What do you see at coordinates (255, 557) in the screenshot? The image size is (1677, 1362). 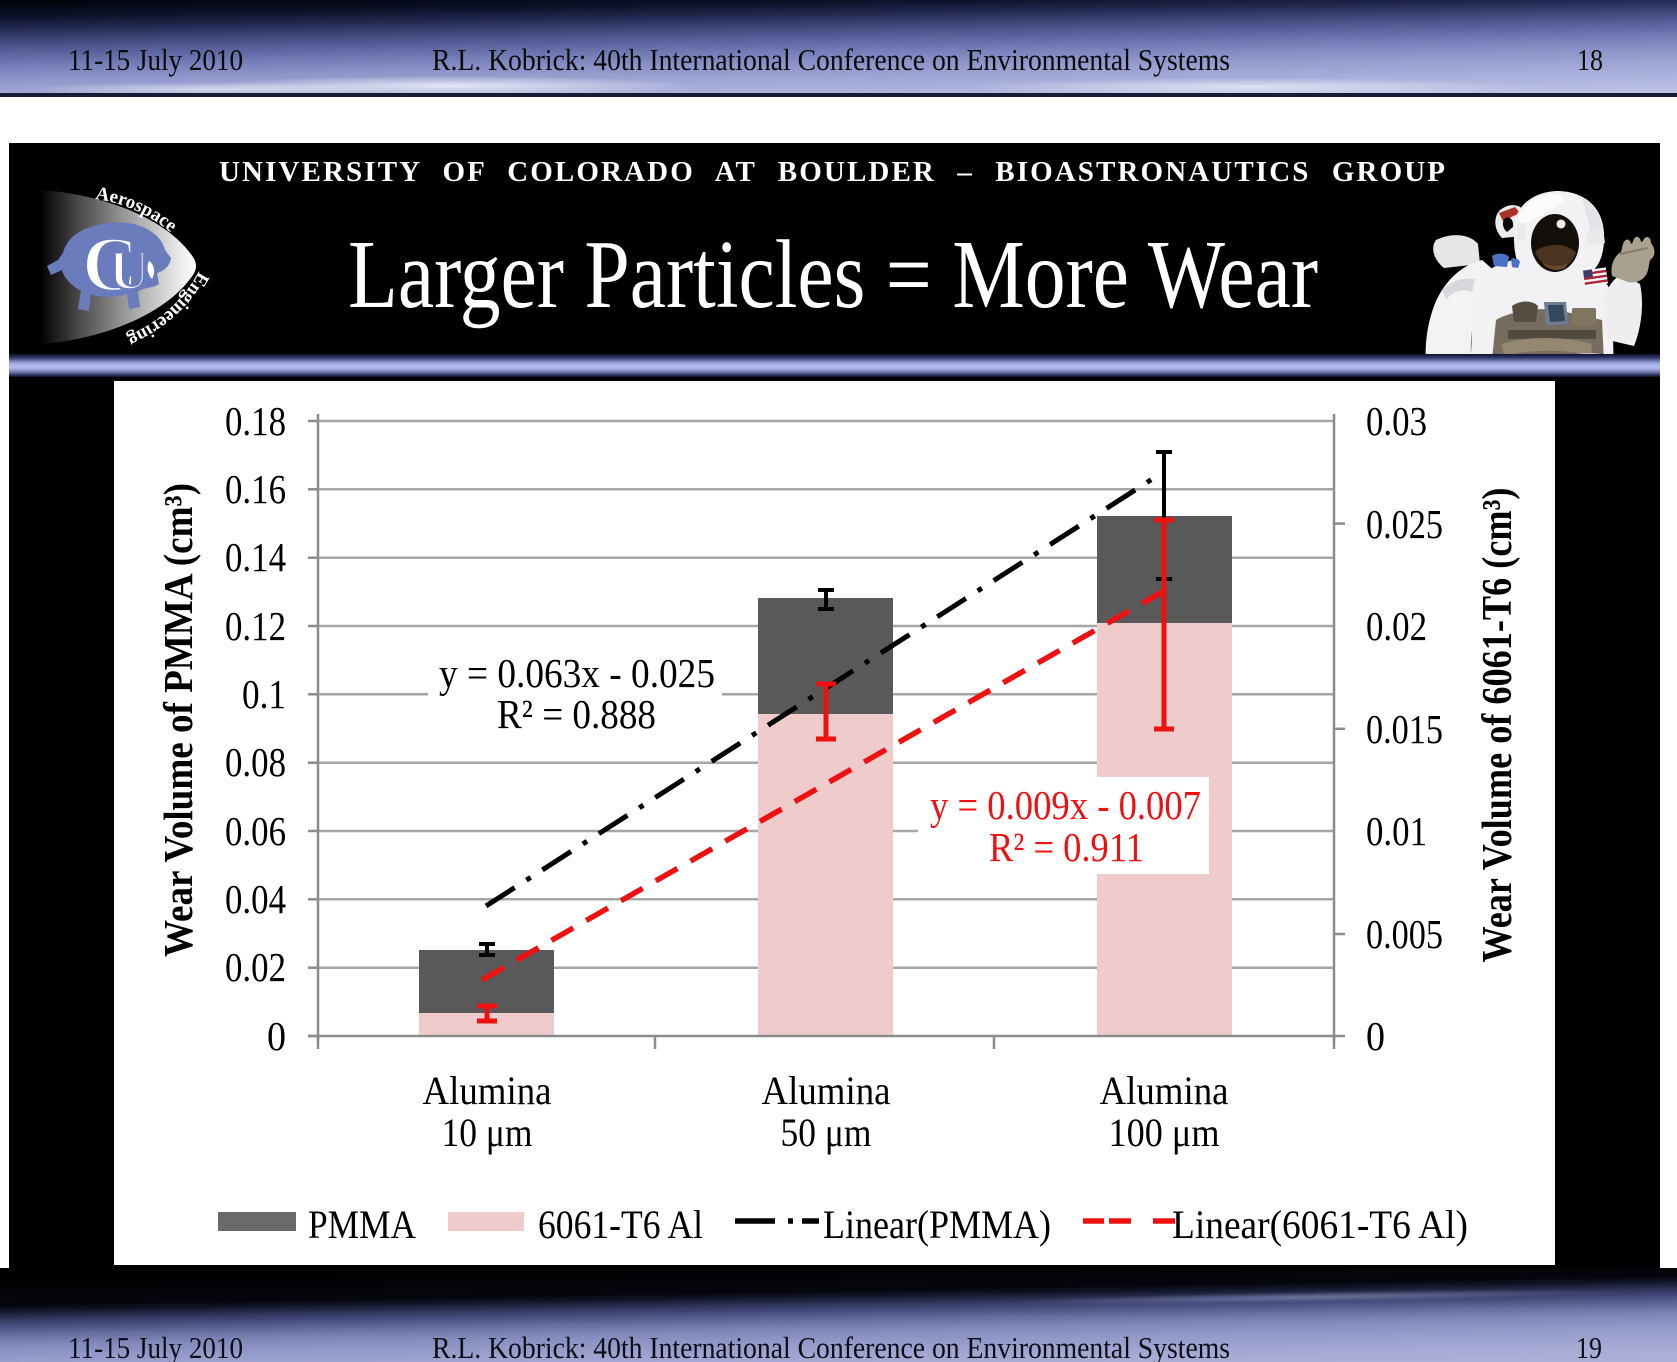 I see `svg-text: 0.14` at bounding box center [255, 557].